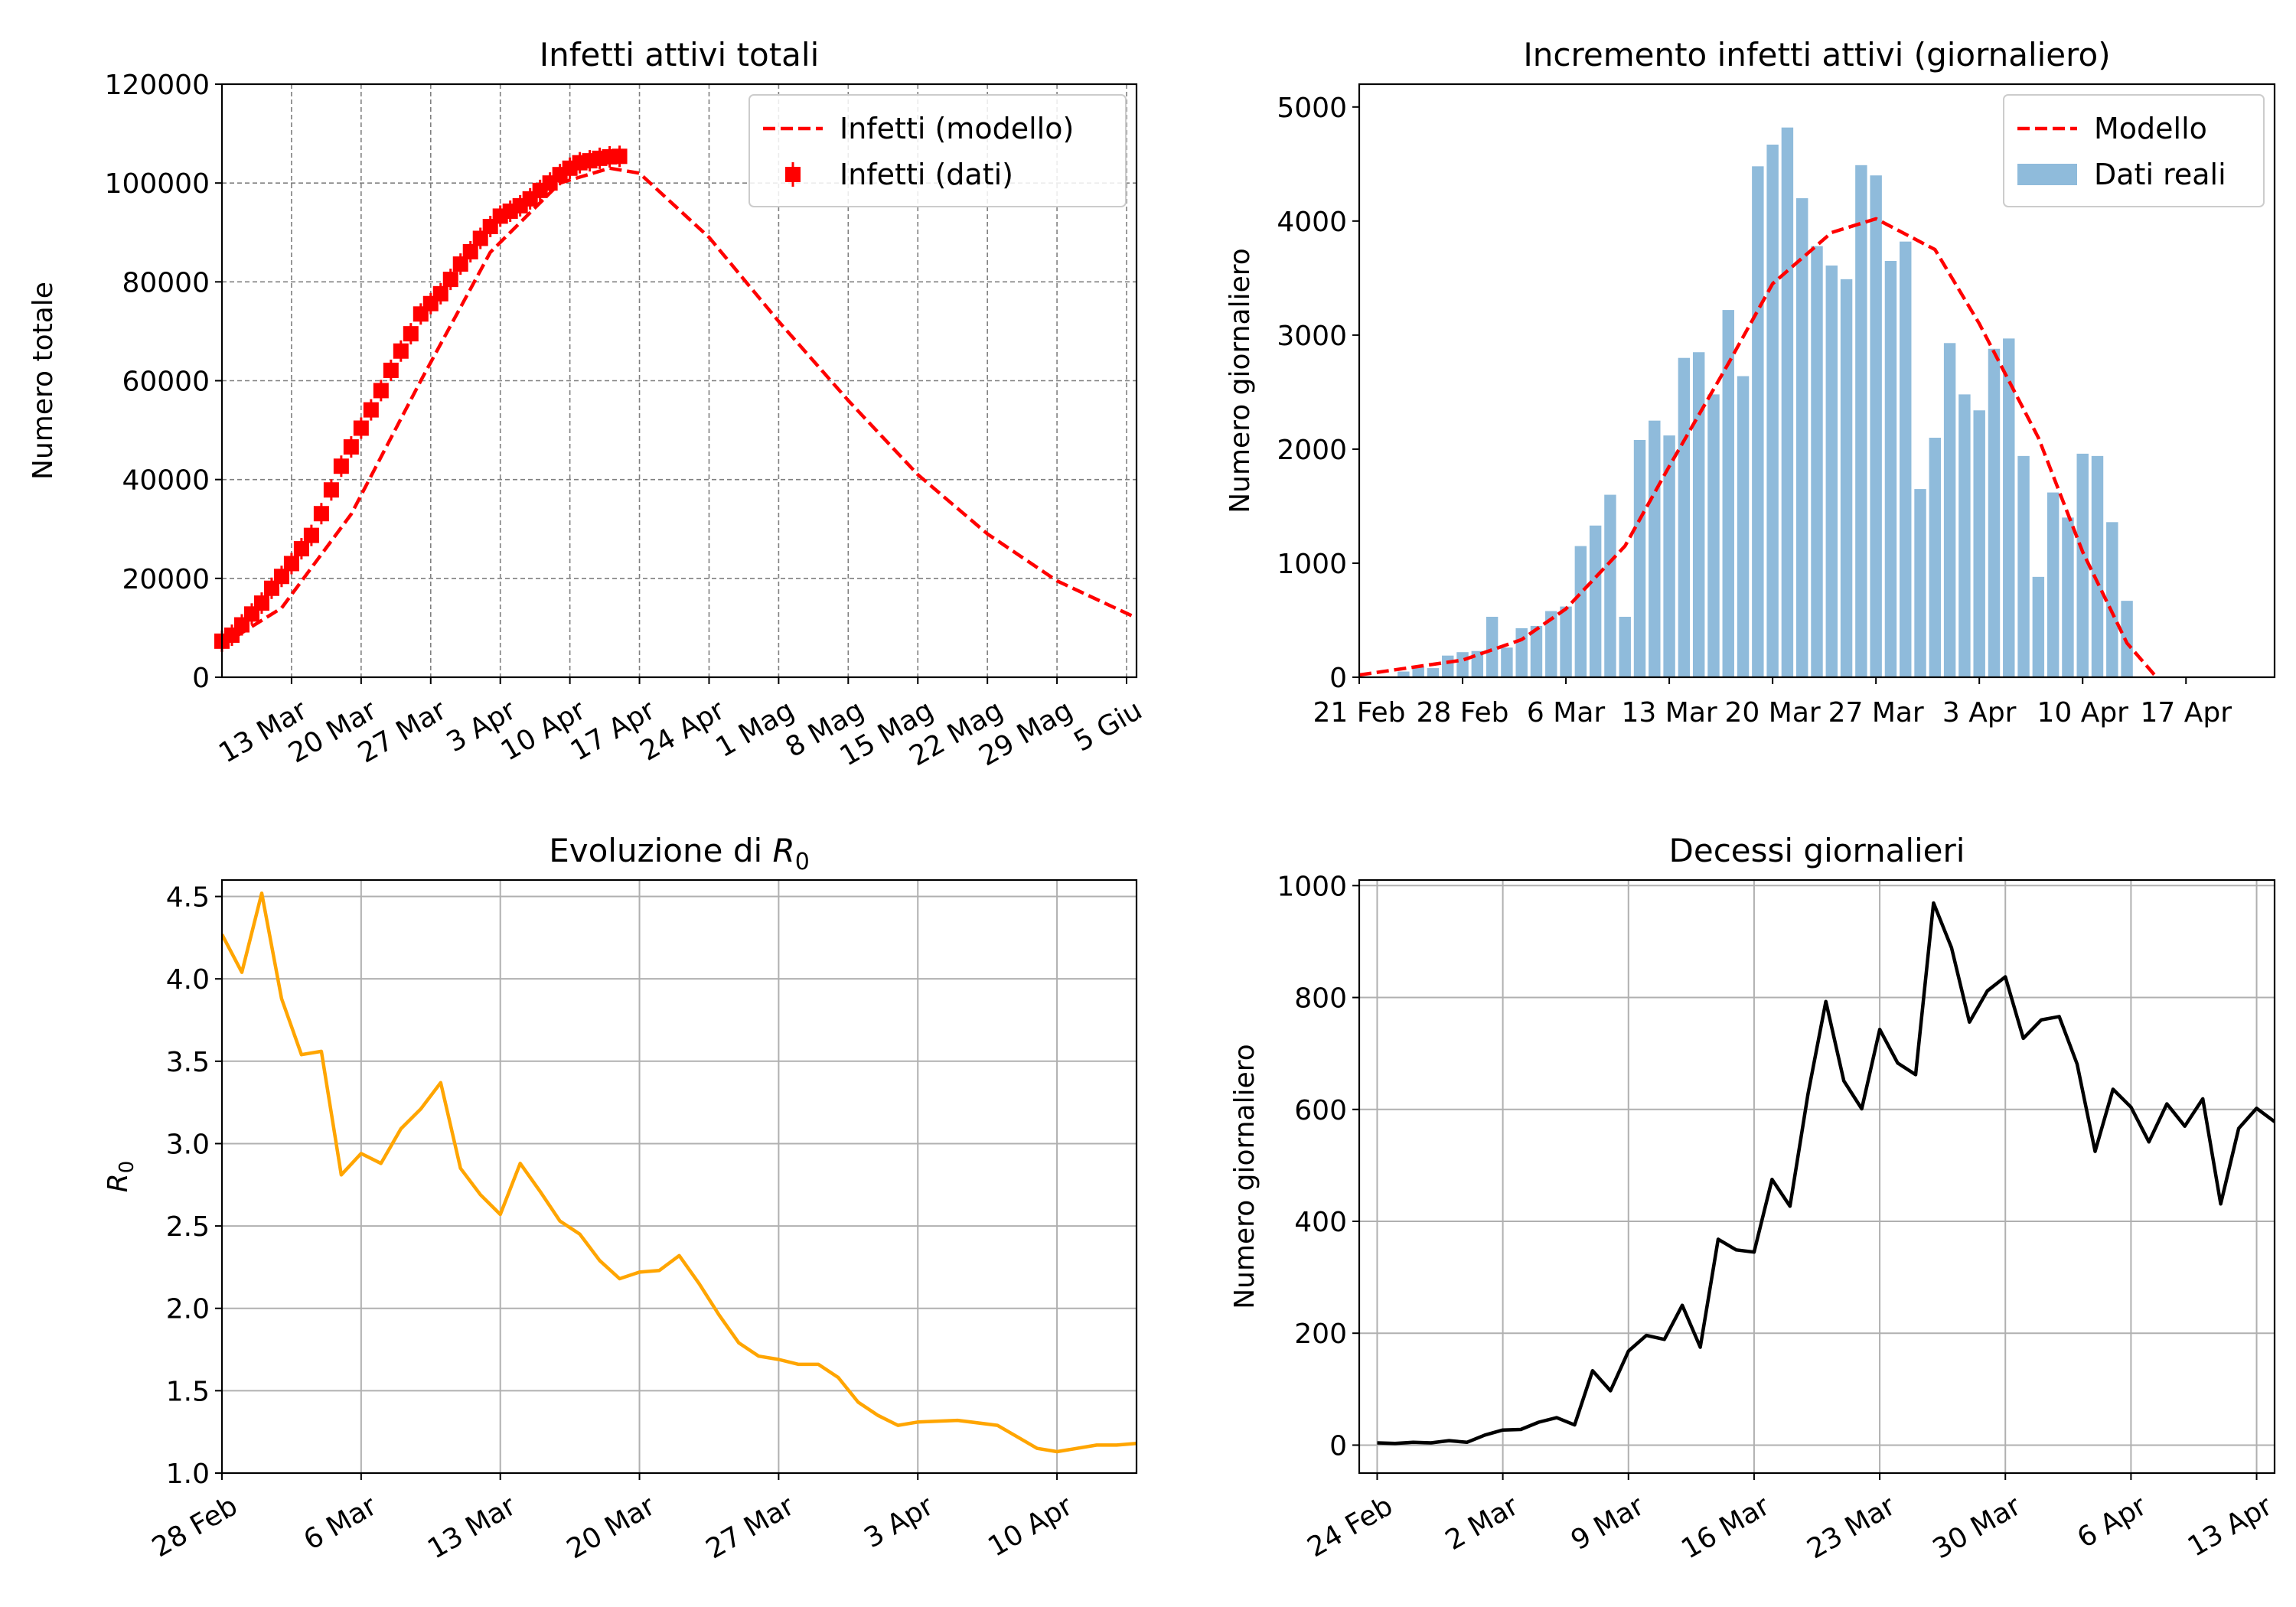  What do you see at coordinates (1030, 1526) in the screenshot?
I see `xtick-label: 10 Apr` at bounding box center [1030, 1526].